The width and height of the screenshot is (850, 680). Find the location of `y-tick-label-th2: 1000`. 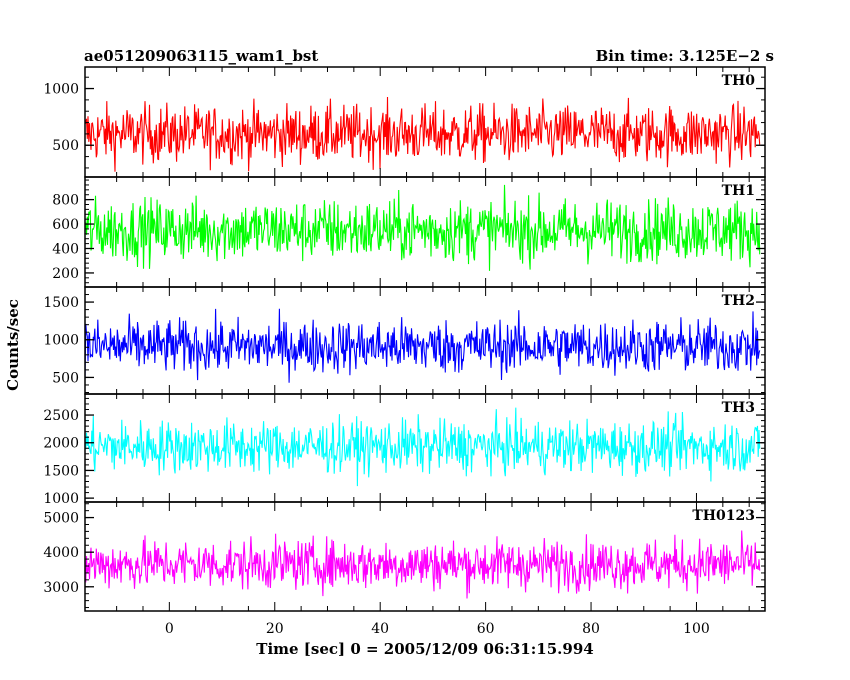

y-tick-label-th2: 1000 is located at coordinates (61, 341).